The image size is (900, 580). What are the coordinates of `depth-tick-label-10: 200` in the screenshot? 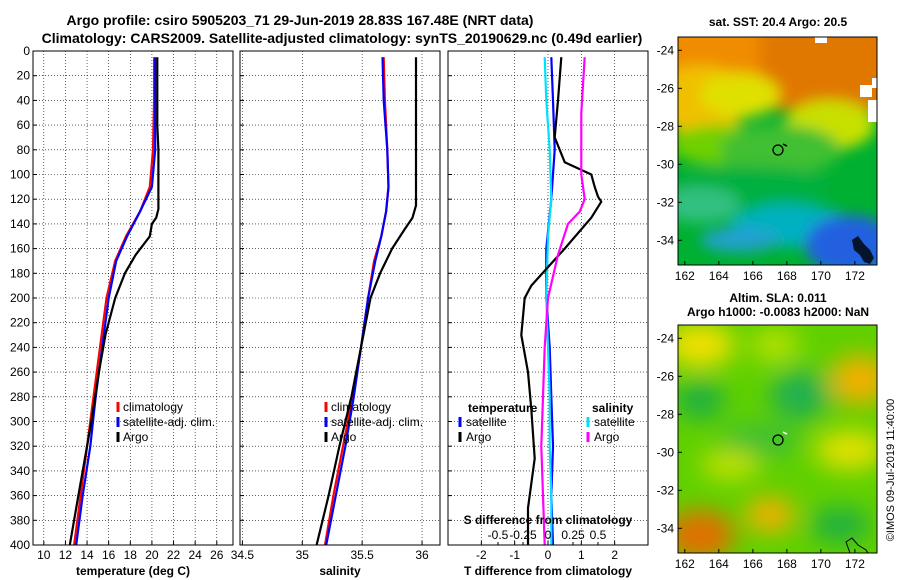 It's located at (20, 298).